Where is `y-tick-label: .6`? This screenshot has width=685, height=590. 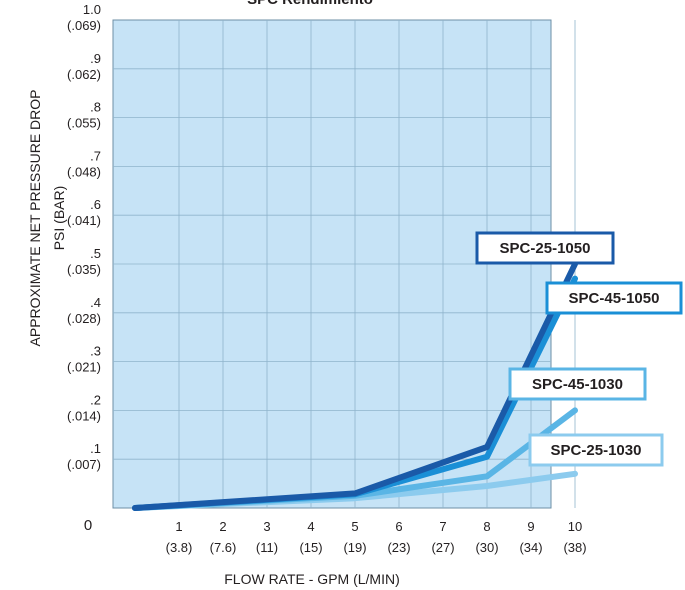
y-tick-label: .6 is located at coordinates (95, 204).